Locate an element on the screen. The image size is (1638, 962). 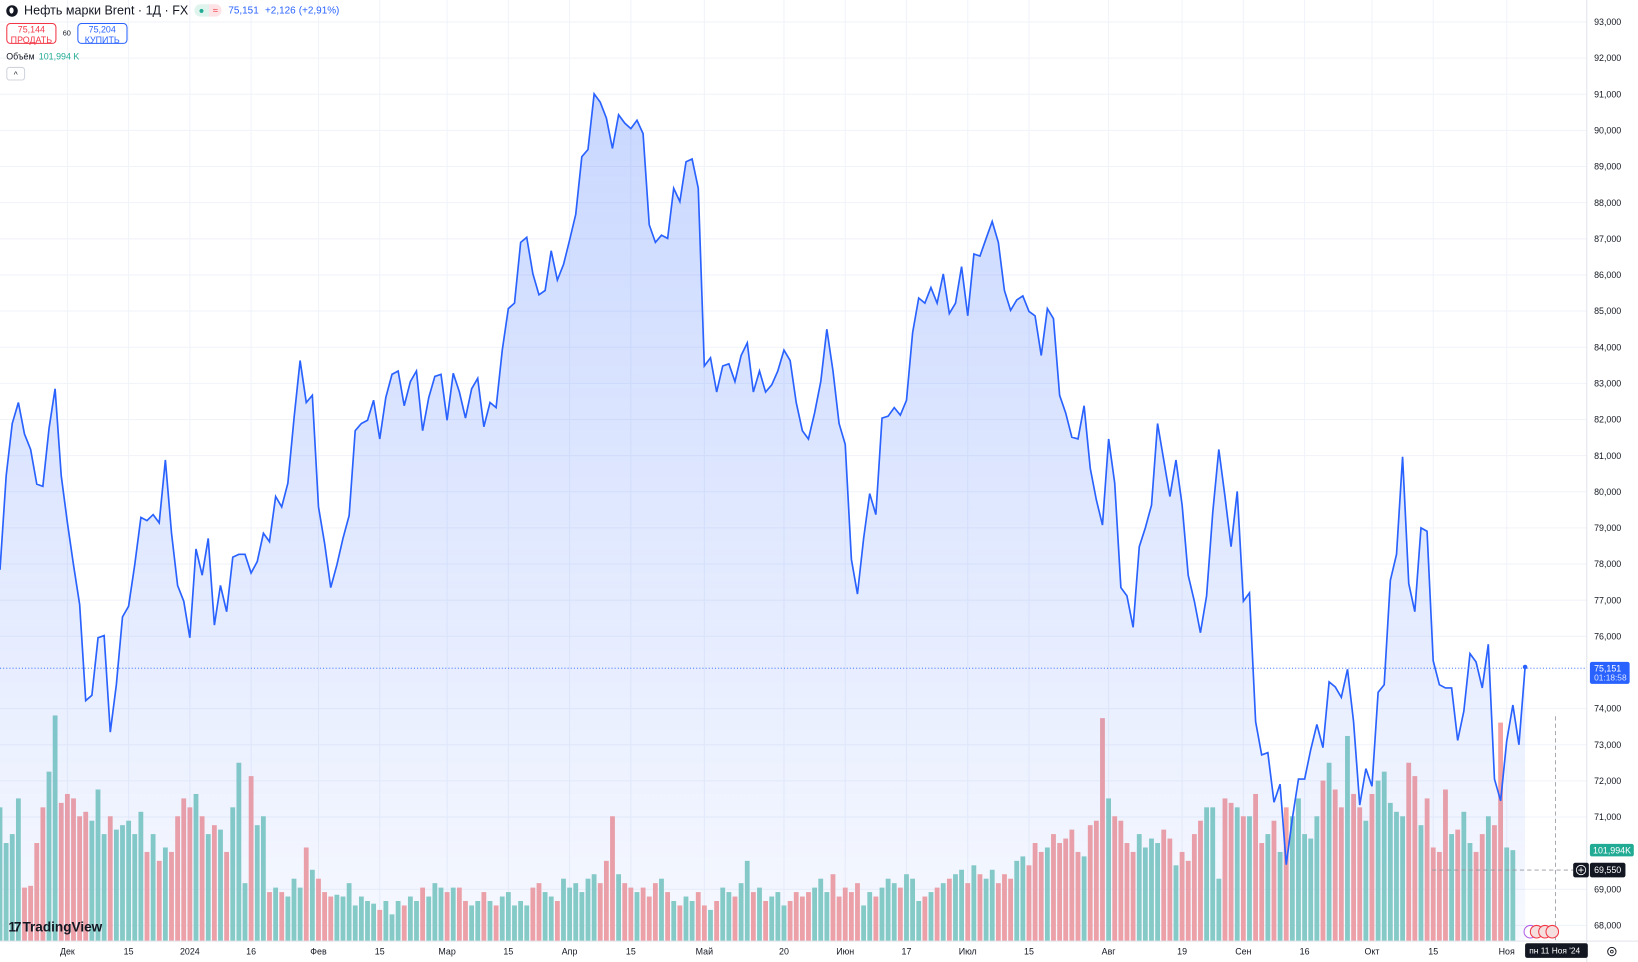
time-tick-label: 2024 is located at coordinates (190, 952).